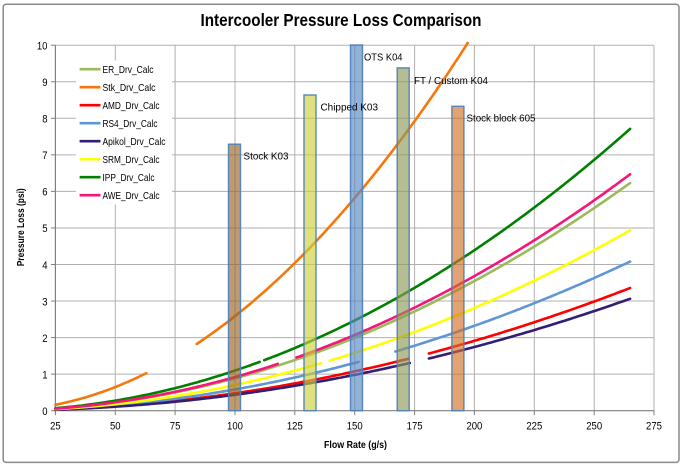  Describe the element at coordinates (474, 426) in the screenshot. I see `svg-text: 200` at that location.